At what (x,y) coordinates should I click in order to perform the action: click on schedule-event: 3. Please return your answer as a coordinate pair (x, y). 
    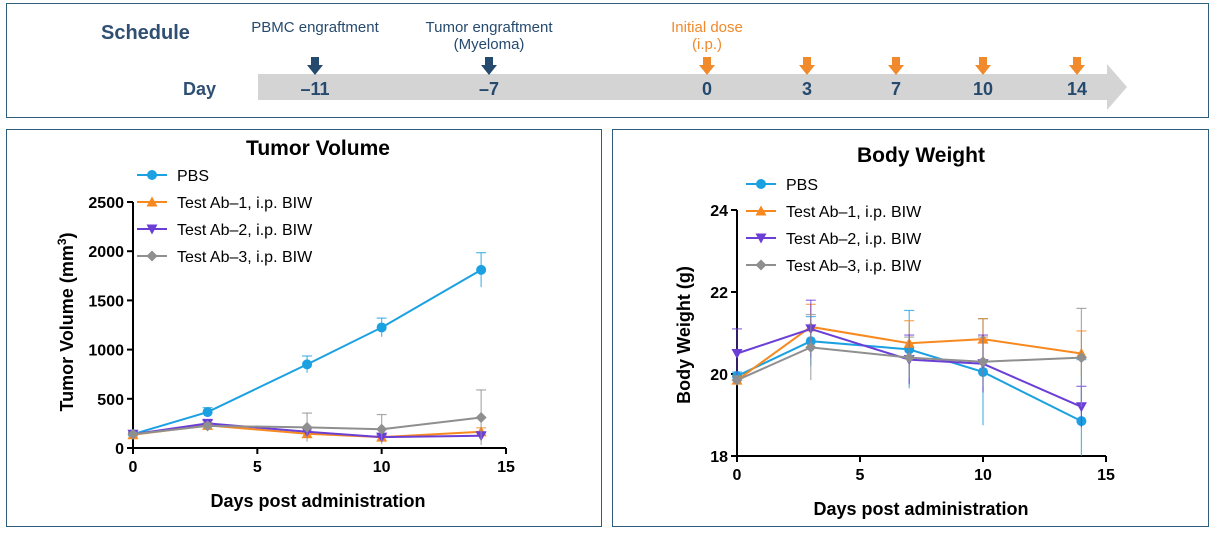
    Looking at the image, I should click on (807, 78).